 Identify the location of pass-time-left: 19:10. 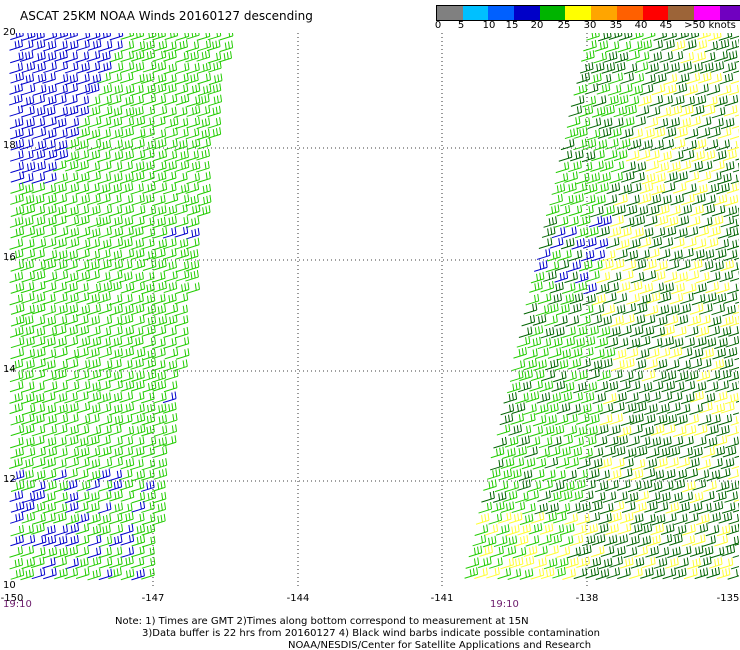
(17, 604).